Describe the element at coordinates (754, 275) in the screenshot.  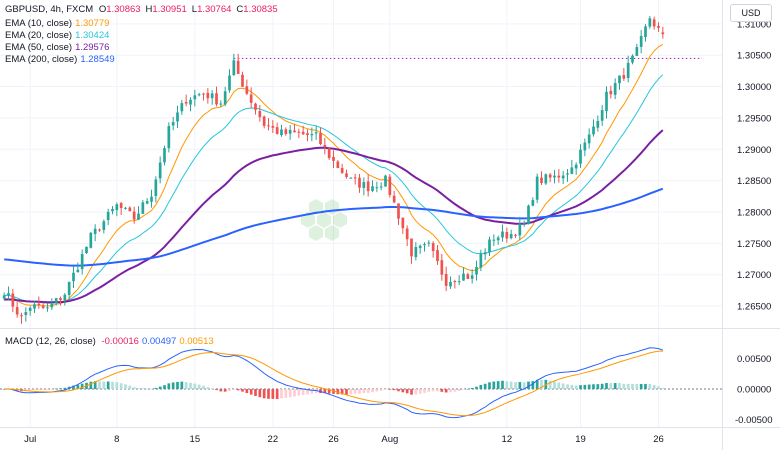
I see `price-tick-label: 1.27000` at that location.